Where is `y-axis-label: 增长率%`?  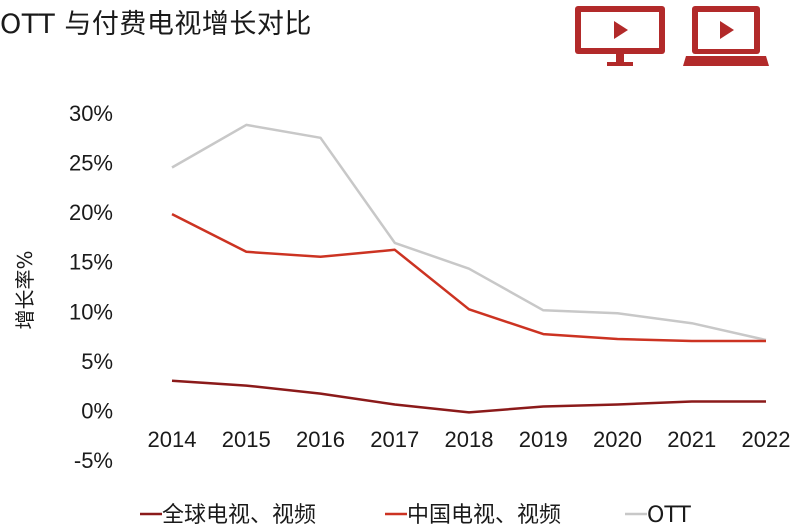
y-axis-label: 增长率% is located at coordinates (25, 289).